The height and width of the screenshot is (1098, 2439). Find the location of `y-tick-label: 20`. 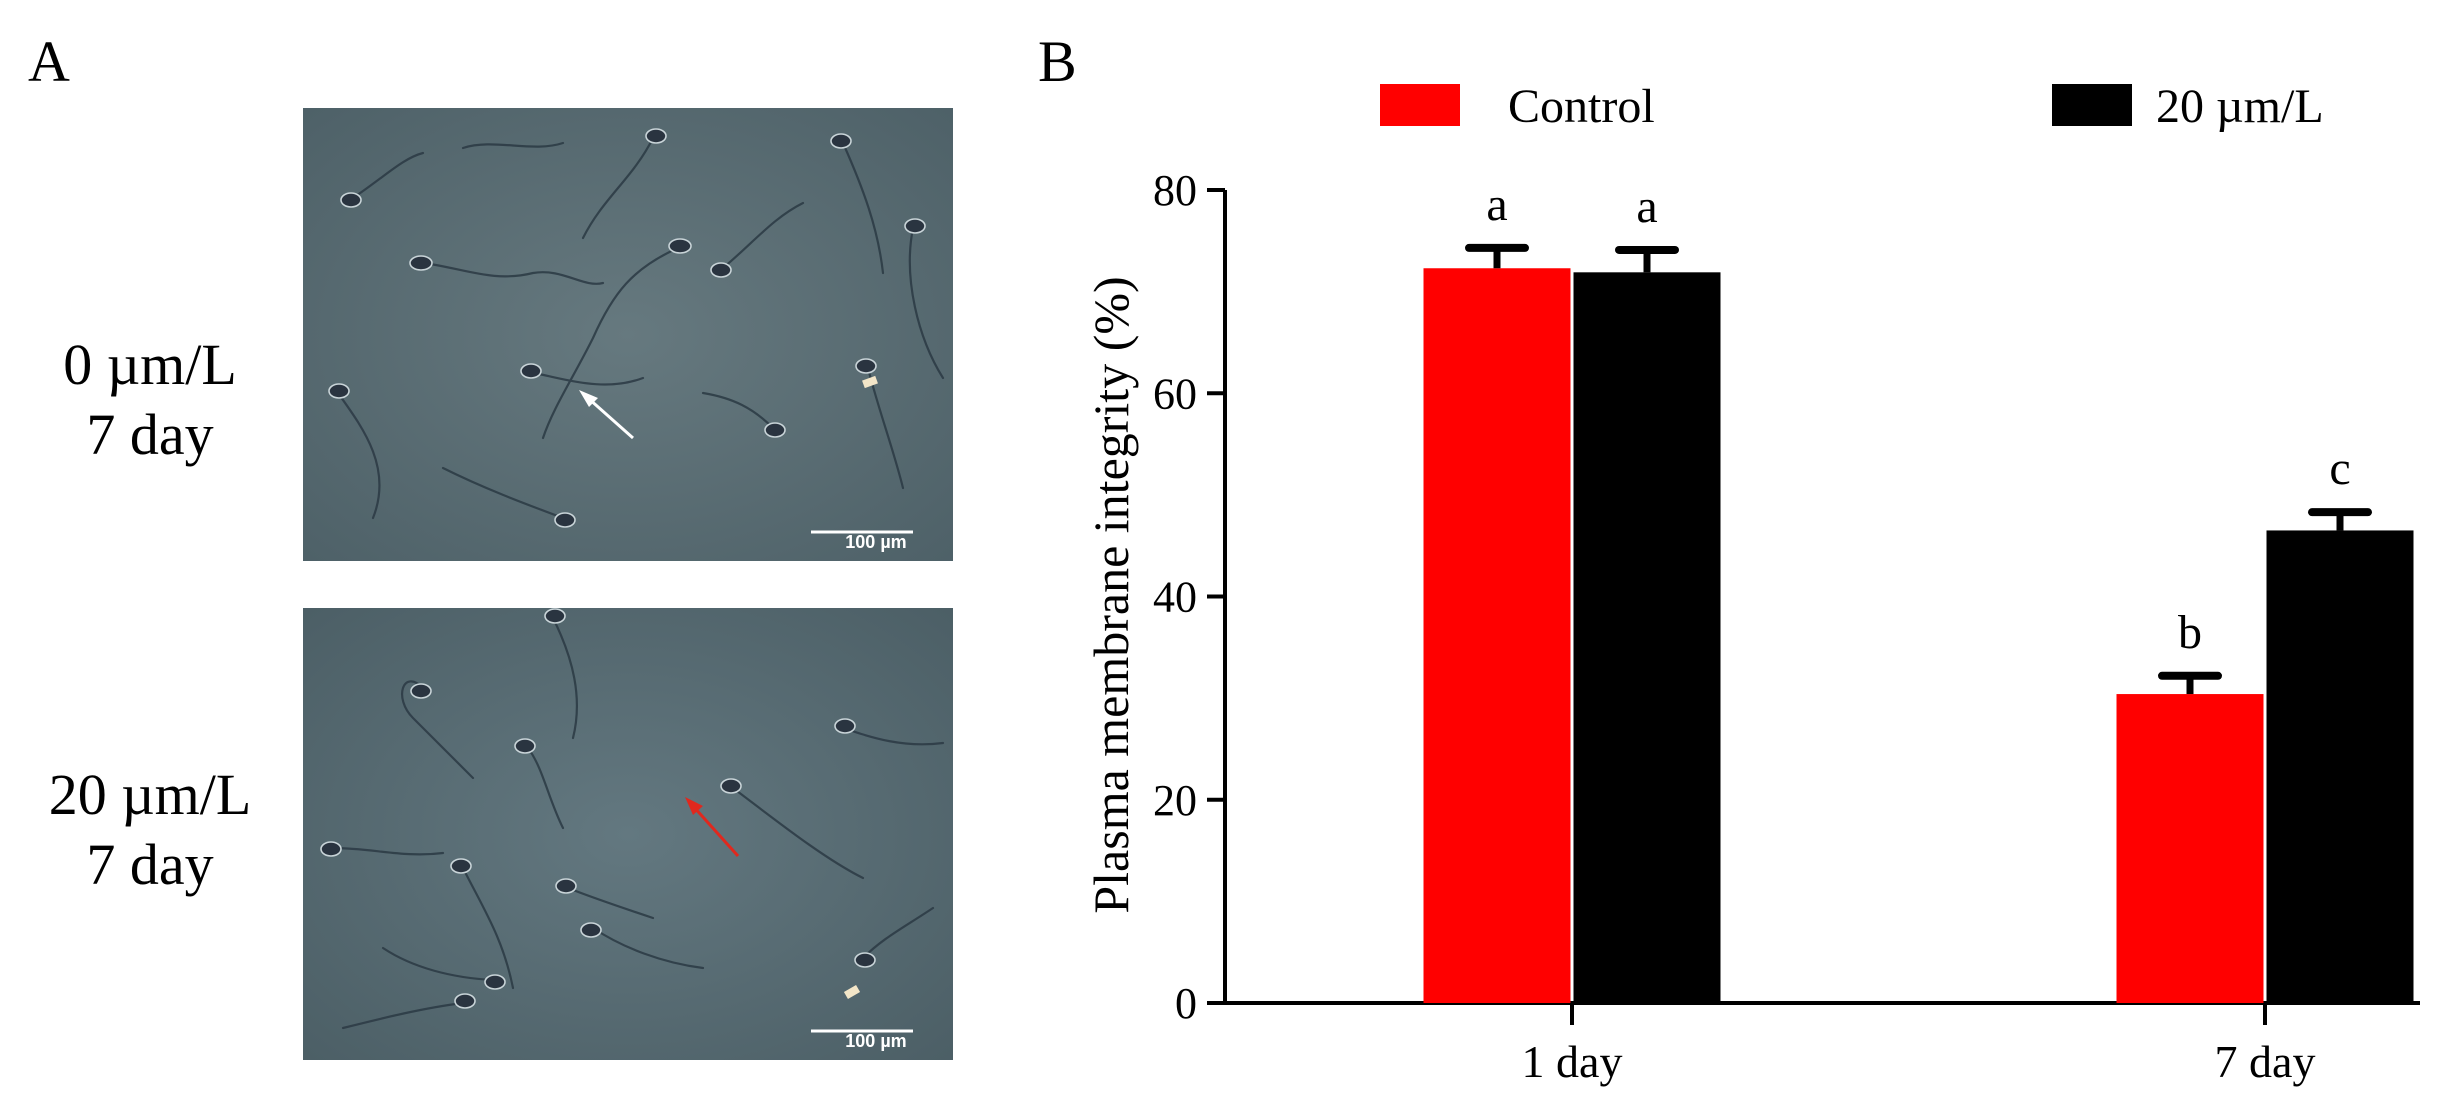

y-tick-label: 20 is located at coordinates (1175, 800).